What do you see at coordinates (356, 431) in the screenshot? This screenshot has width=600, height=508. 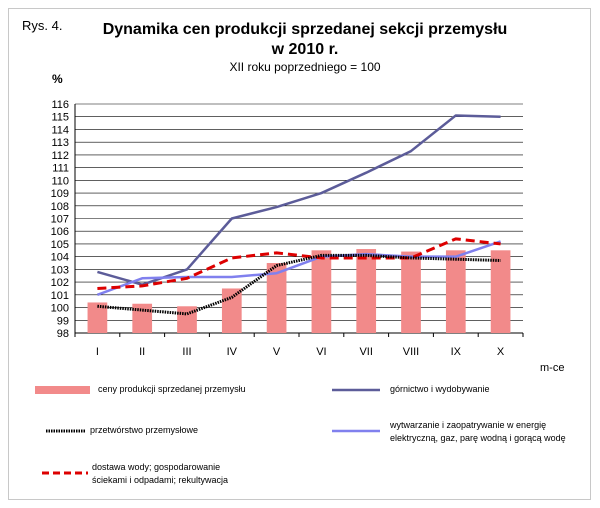 I see `legend-swatch-line-blue` at bounding box center [356, 431].